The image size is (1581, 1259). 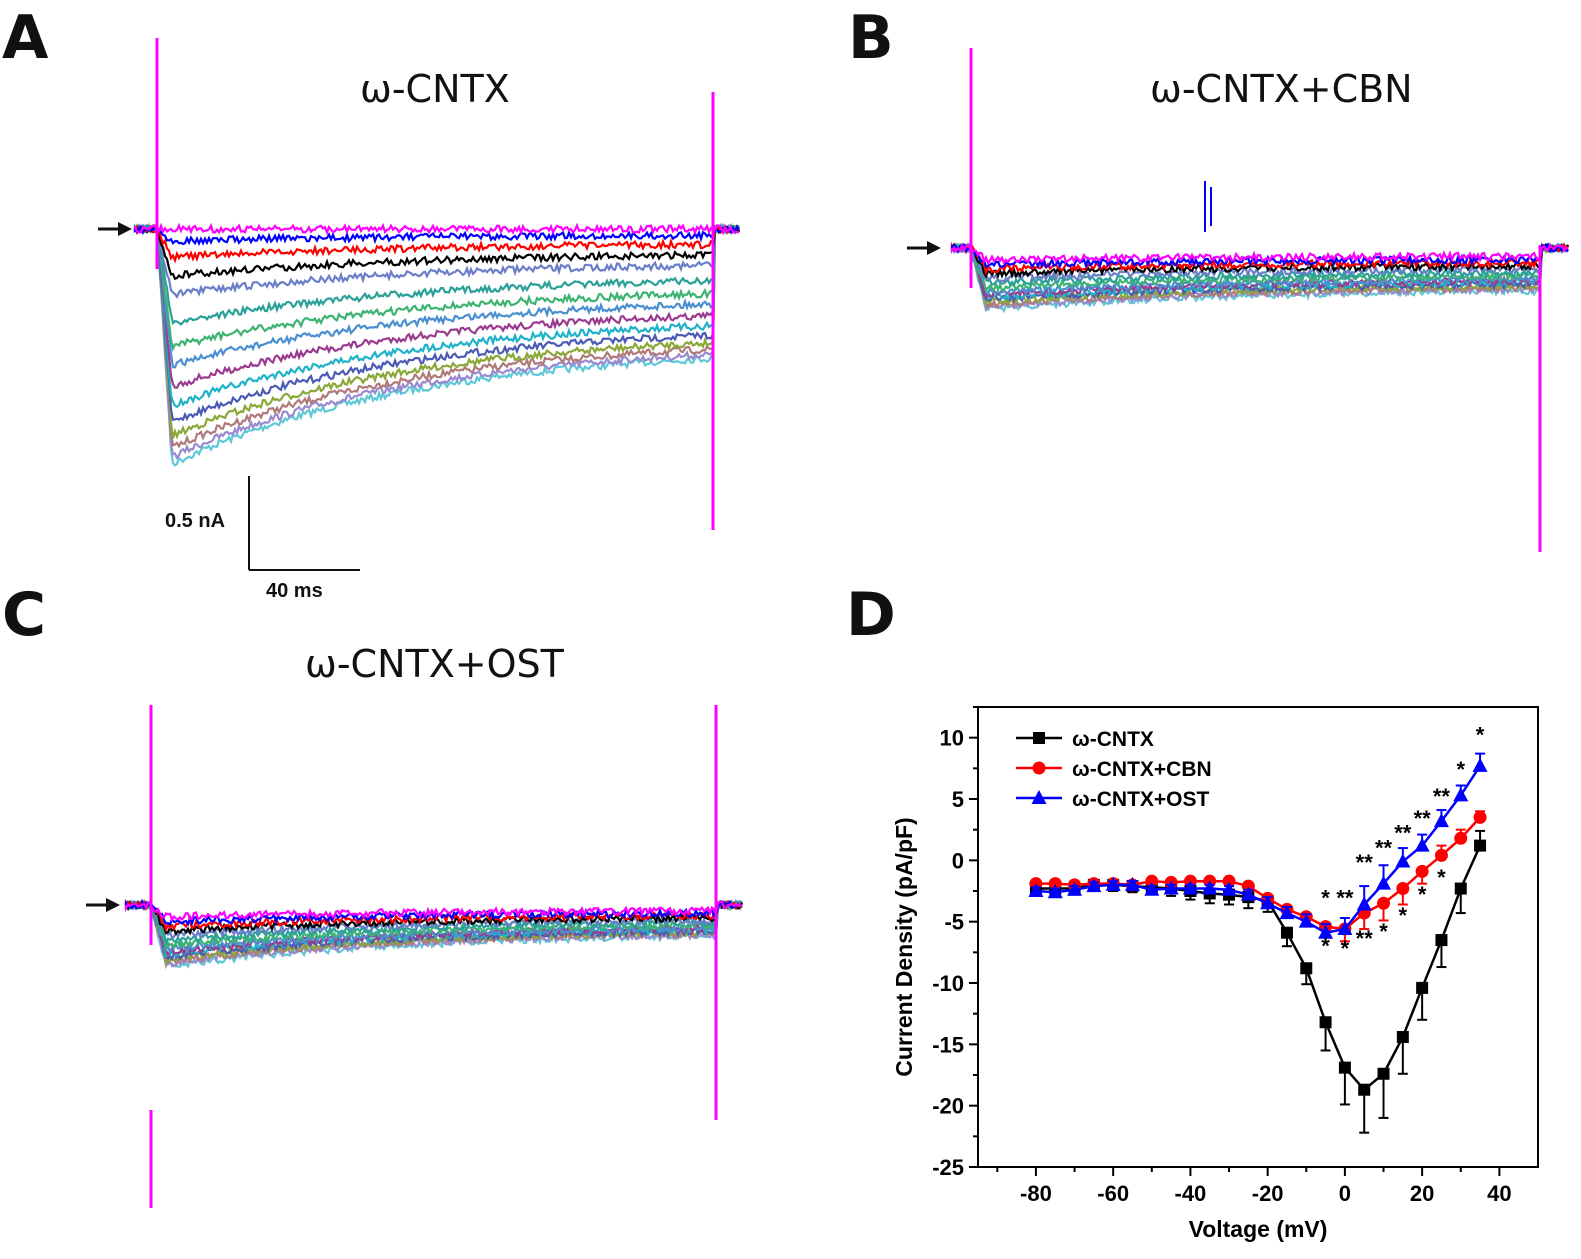 I want to click on x-tick-label: 40, so click(x=1499, y=1193).